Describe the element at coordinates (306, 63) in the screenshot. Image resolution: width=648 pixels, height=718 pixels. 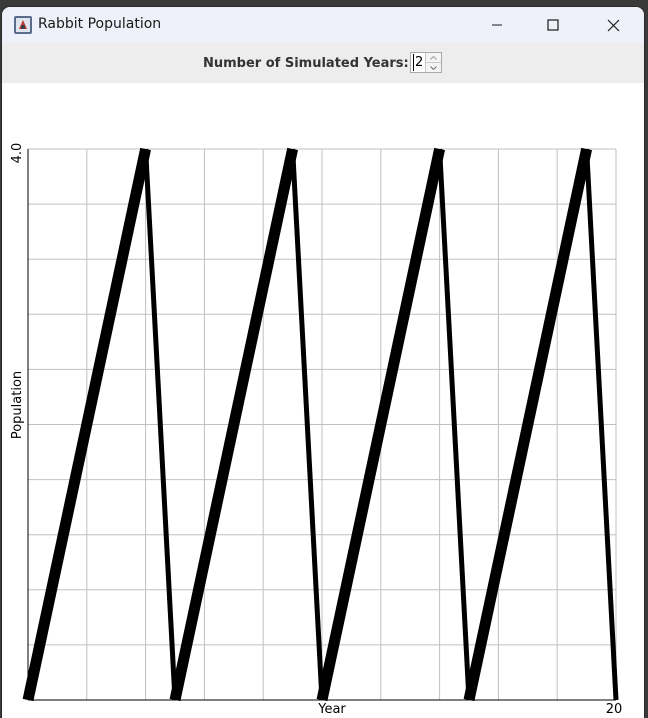
I see `simulated-years-label: Number of Simulated Years:` at that location.